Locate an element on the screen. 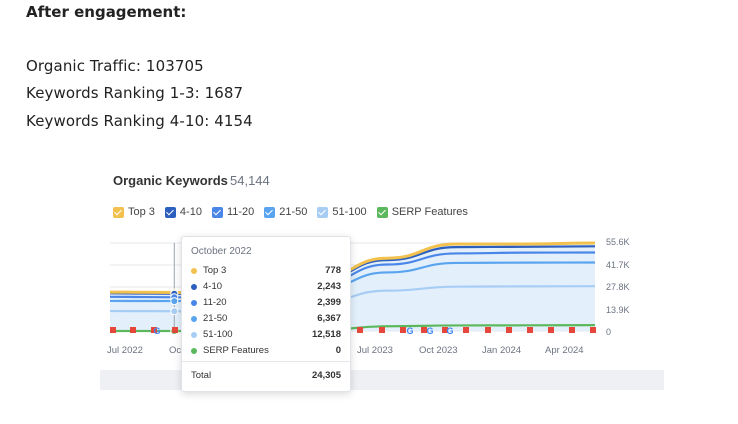 The image size is (738, 424). legend-label: 4-10 is located at coordinates (190, 212).